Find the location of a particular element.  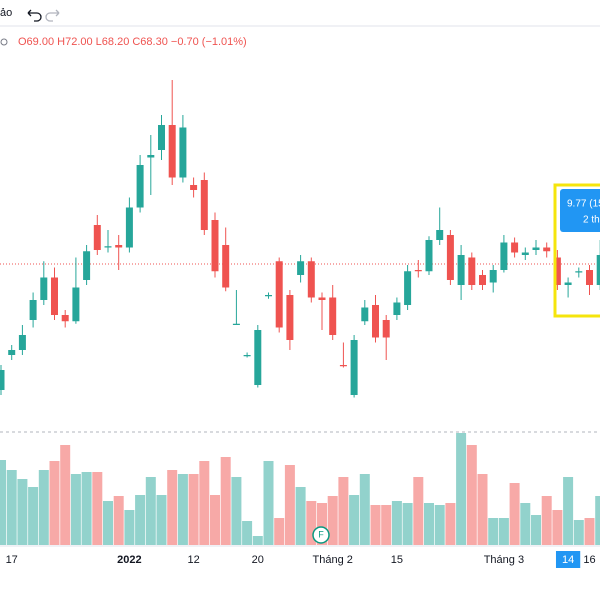

tooltip-line: 9.77 (15 is located at coordinates (583, 204).